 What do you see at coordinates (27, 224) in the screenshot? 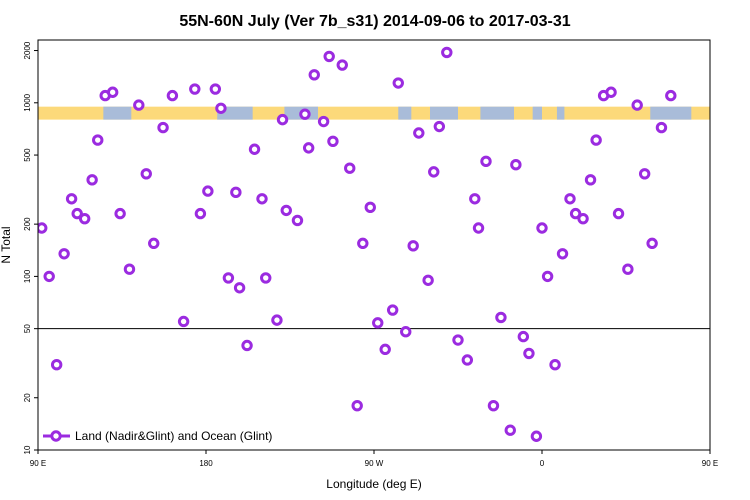
I see `y-tick-label: 200` at bounding box center [27, 224].